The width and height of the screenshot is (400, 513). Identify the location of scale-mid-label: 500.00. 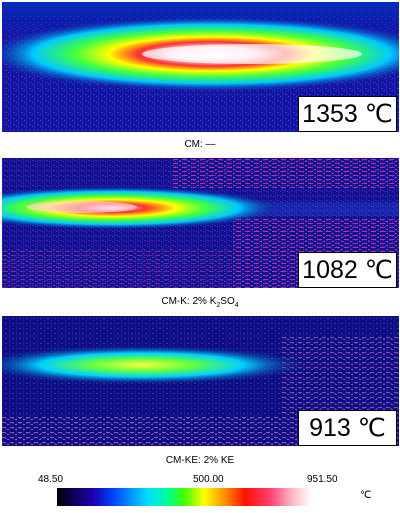
(208, 479).